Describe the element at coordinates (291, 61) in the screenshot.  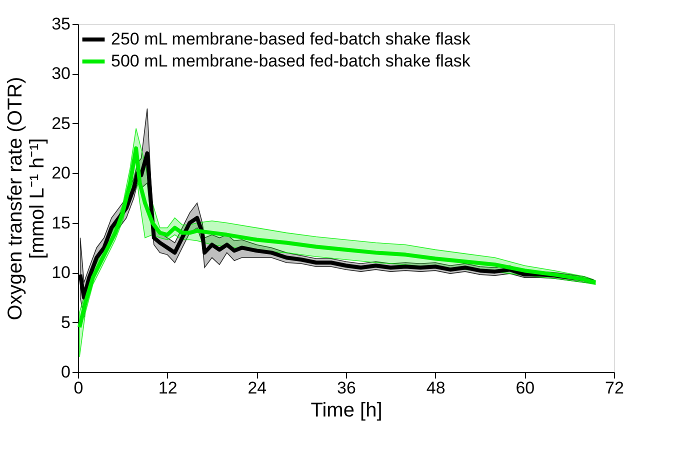
I see `legend-label: 500 mL membrane-based fed-batch shake flask` at that location.